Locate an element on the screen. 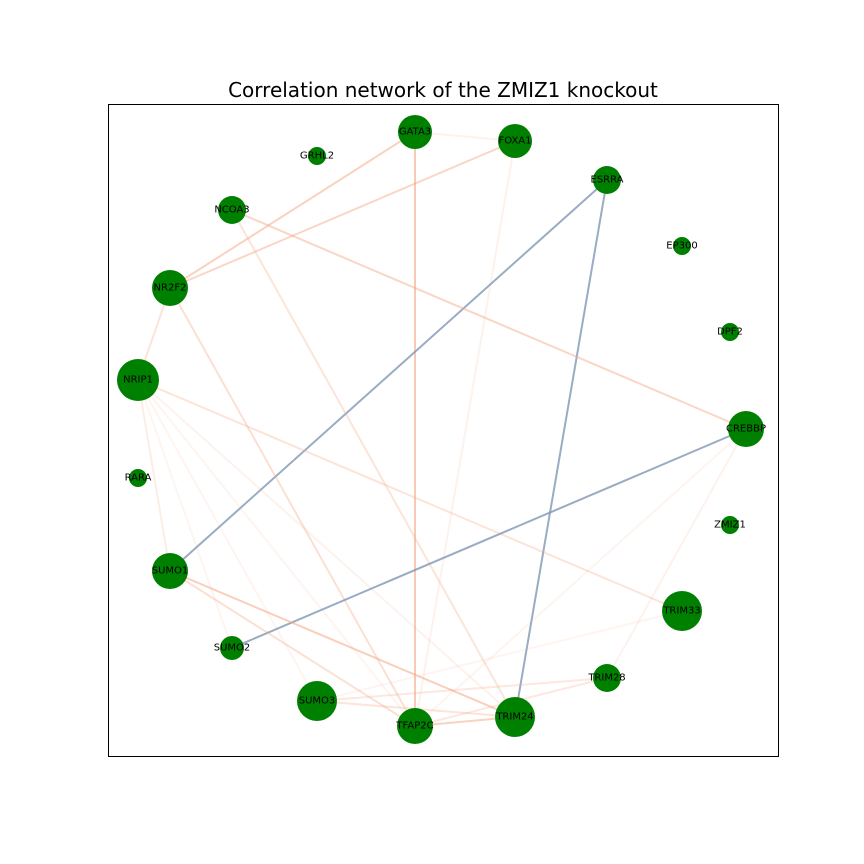 This screenshot has width=864, height=864. edge-nr2f2-tfap2c is located at coordinates (292, 507).